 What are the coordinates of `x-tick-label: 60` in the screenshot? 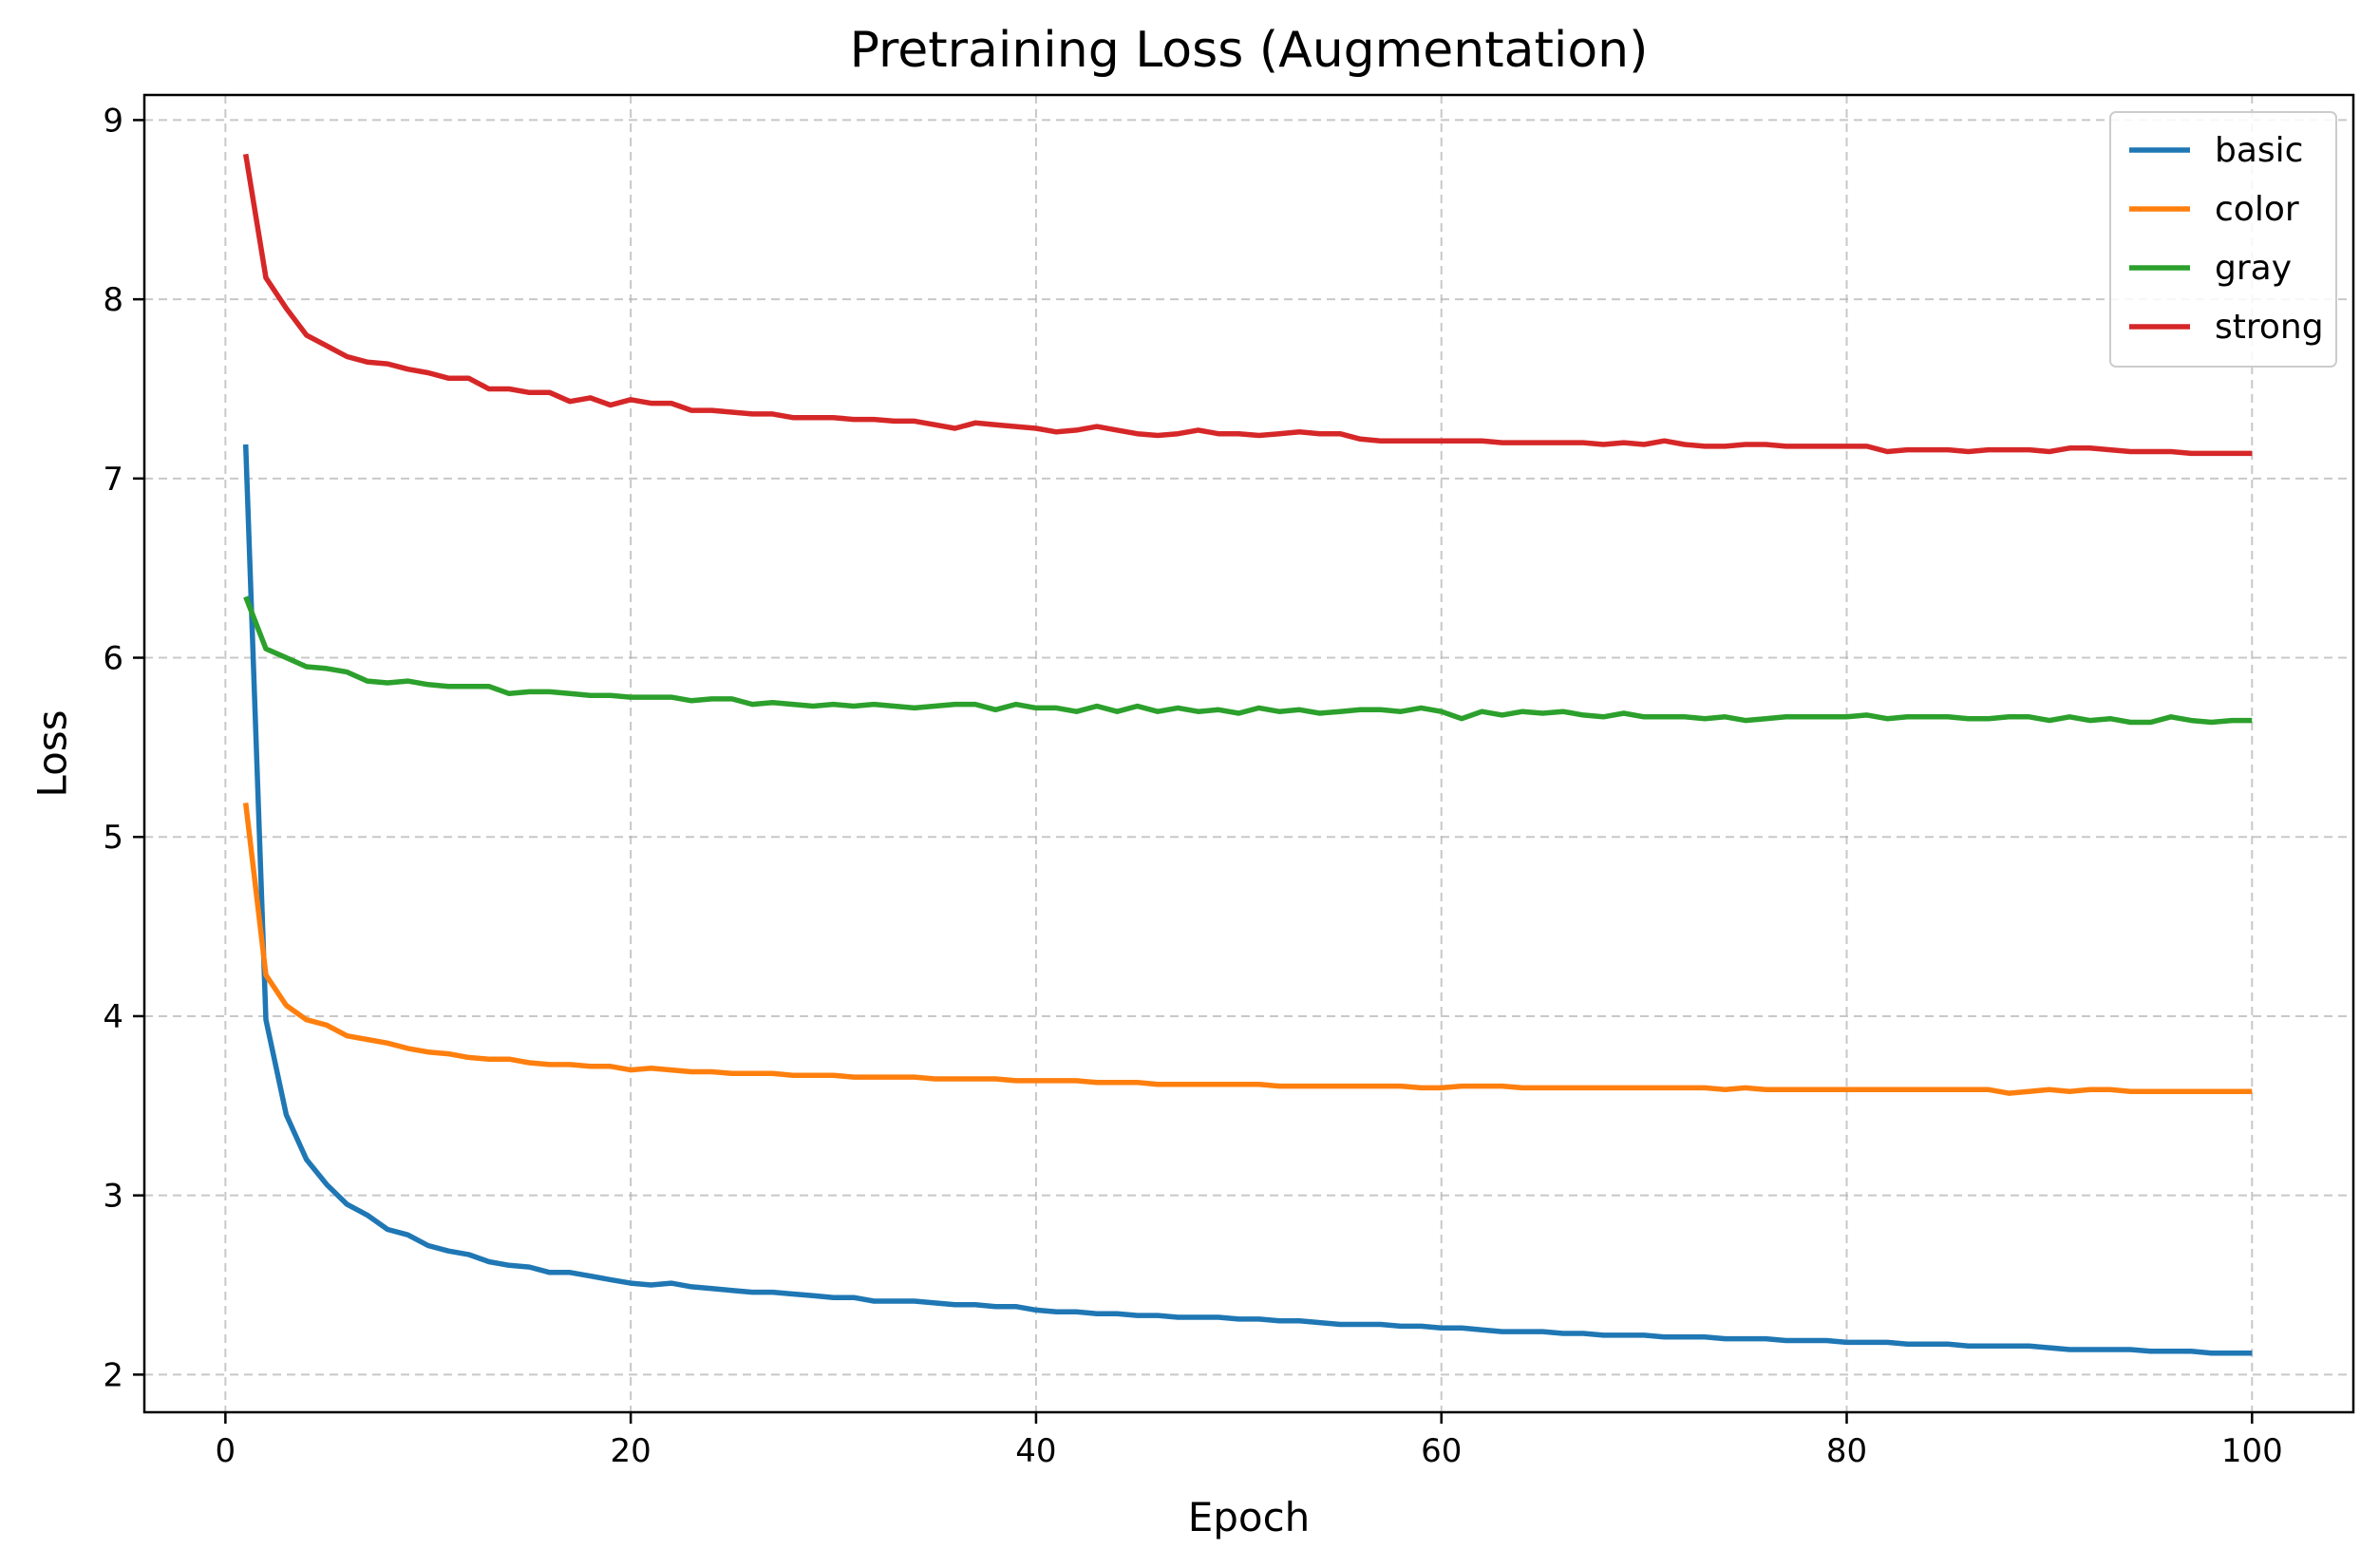 It's located at (1441, 1451).